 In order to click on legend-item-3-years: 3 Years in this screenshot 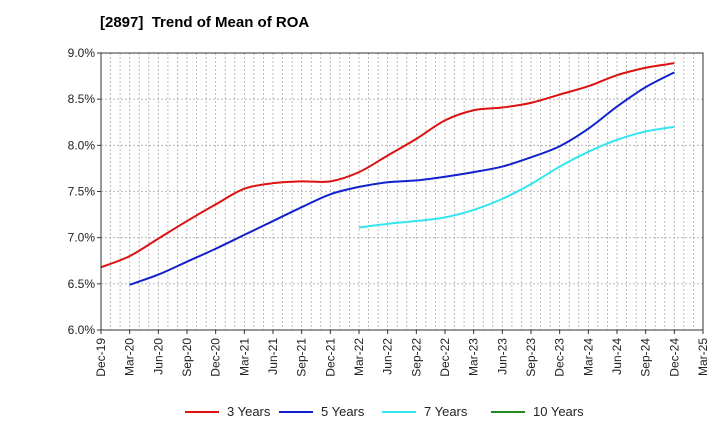, I will do `click(227, 411)`.